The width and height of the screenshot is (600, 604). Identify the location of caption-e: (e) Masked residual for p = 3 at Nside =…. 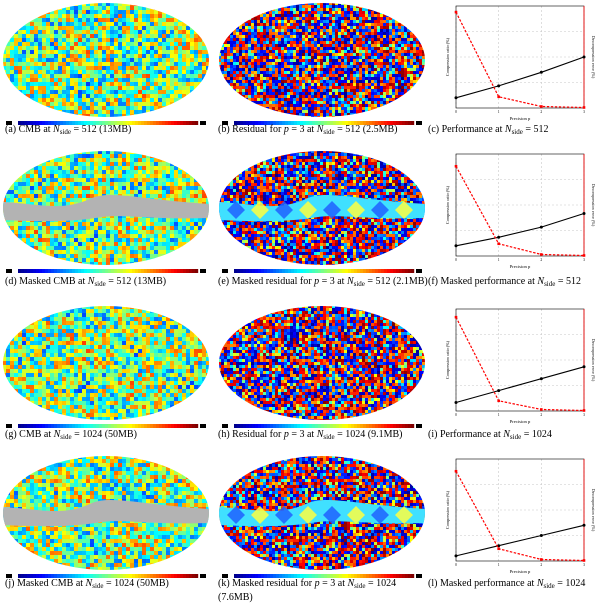
(325, 283).